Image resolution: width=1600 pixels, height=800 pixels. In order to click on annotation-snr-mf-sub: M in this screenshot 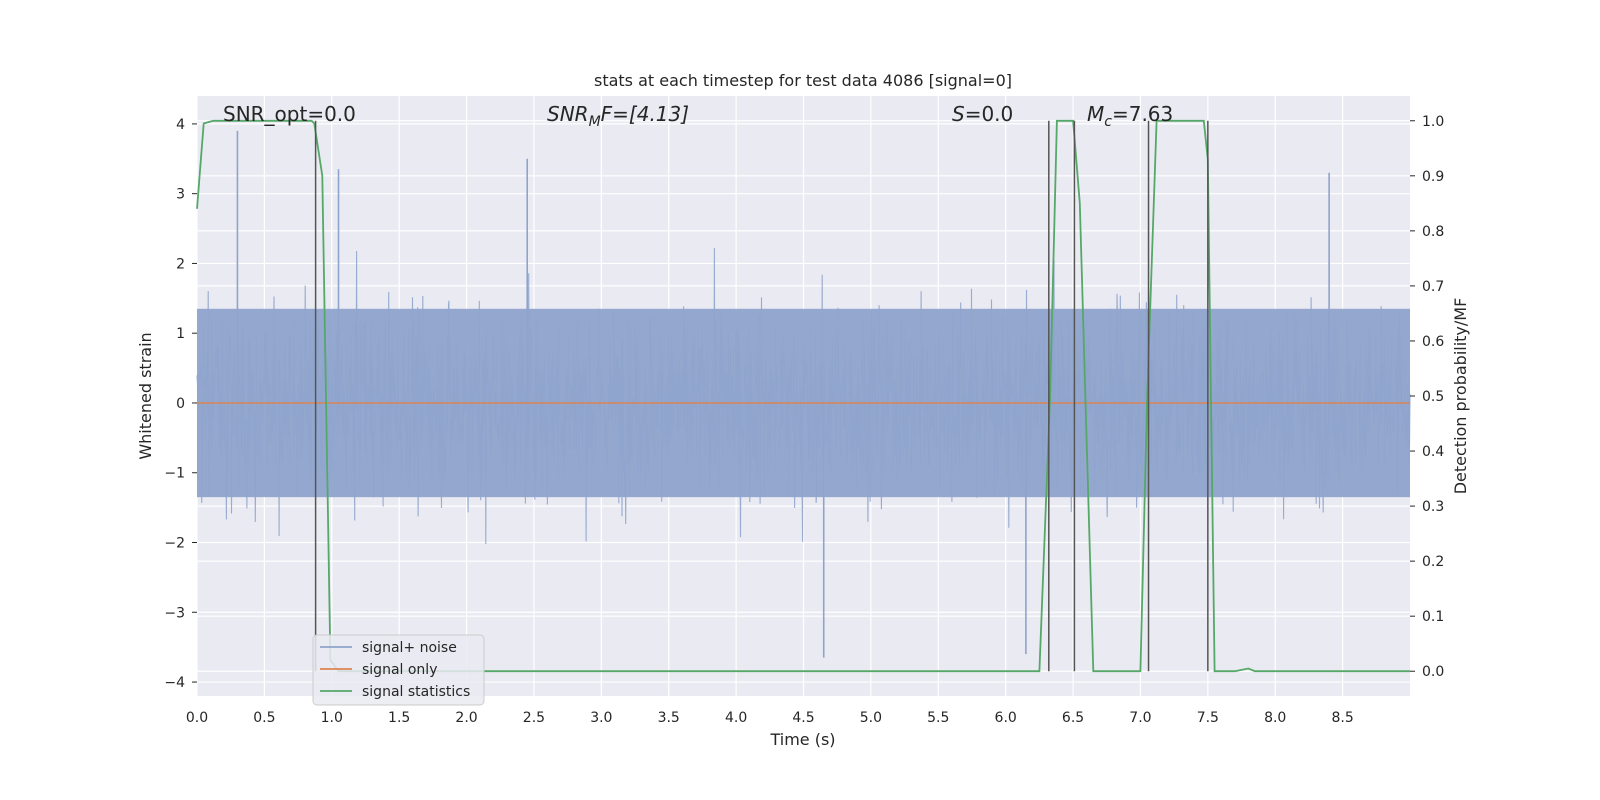, I will do `click(595, 122)`.